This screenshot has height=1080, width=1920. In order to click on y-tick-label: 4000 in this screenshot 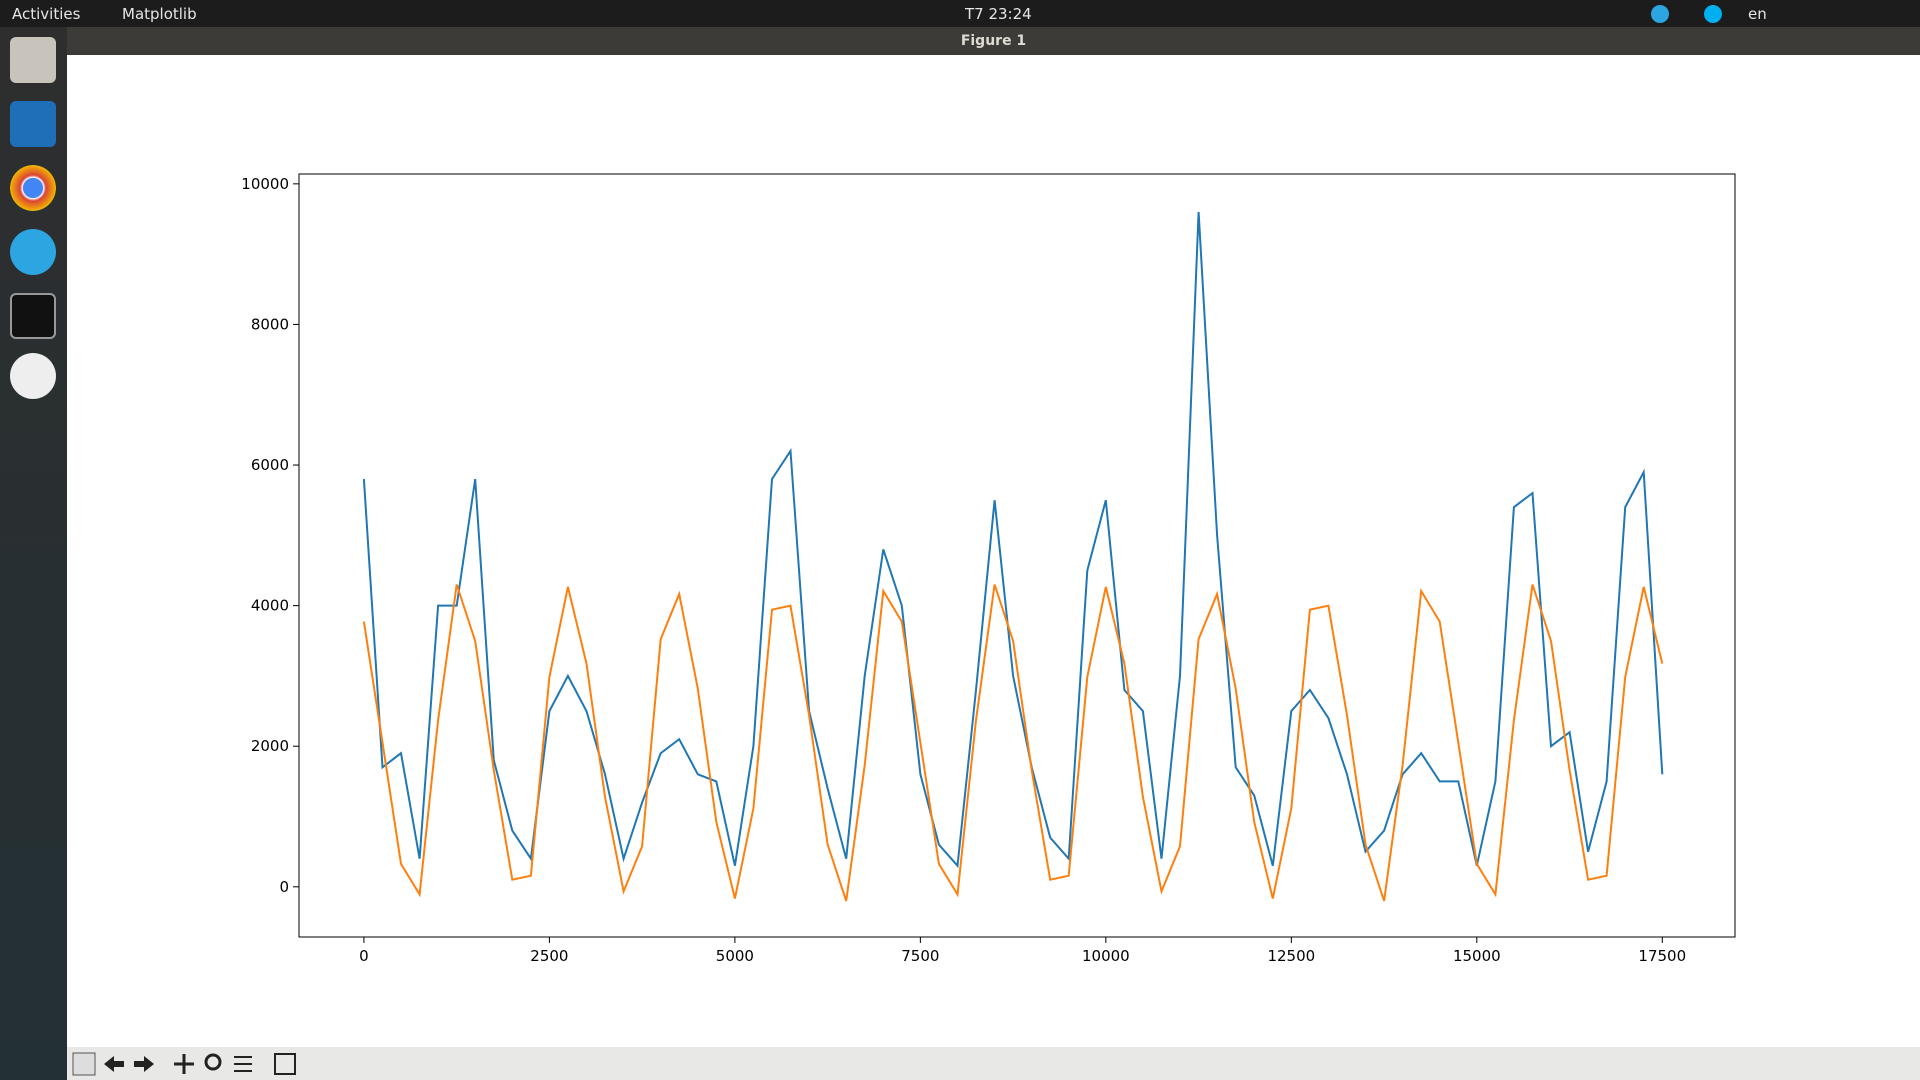, I will do `click(270, 606)`.